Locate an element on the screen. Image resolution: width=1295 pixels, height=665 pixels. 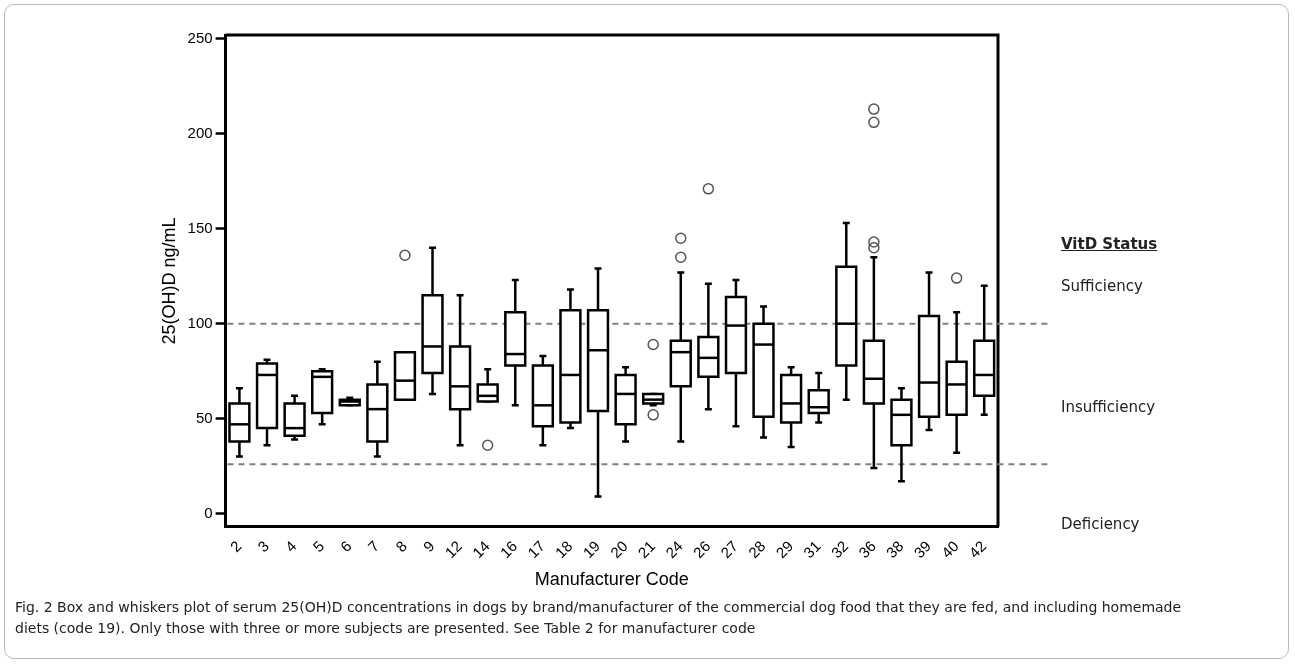
x-tick-label: 21 is located at coordinates (646, 549).